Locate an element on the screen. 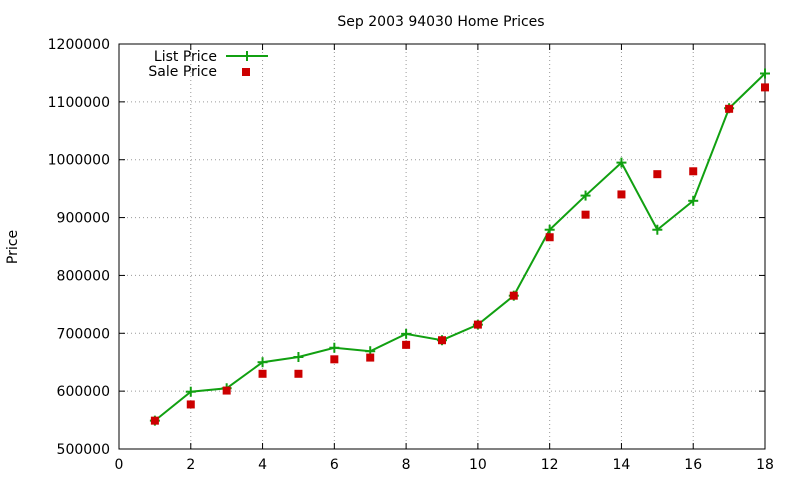 The image size is (800, 480). x-tick-label: 12 is located at coordinates (550, 465).